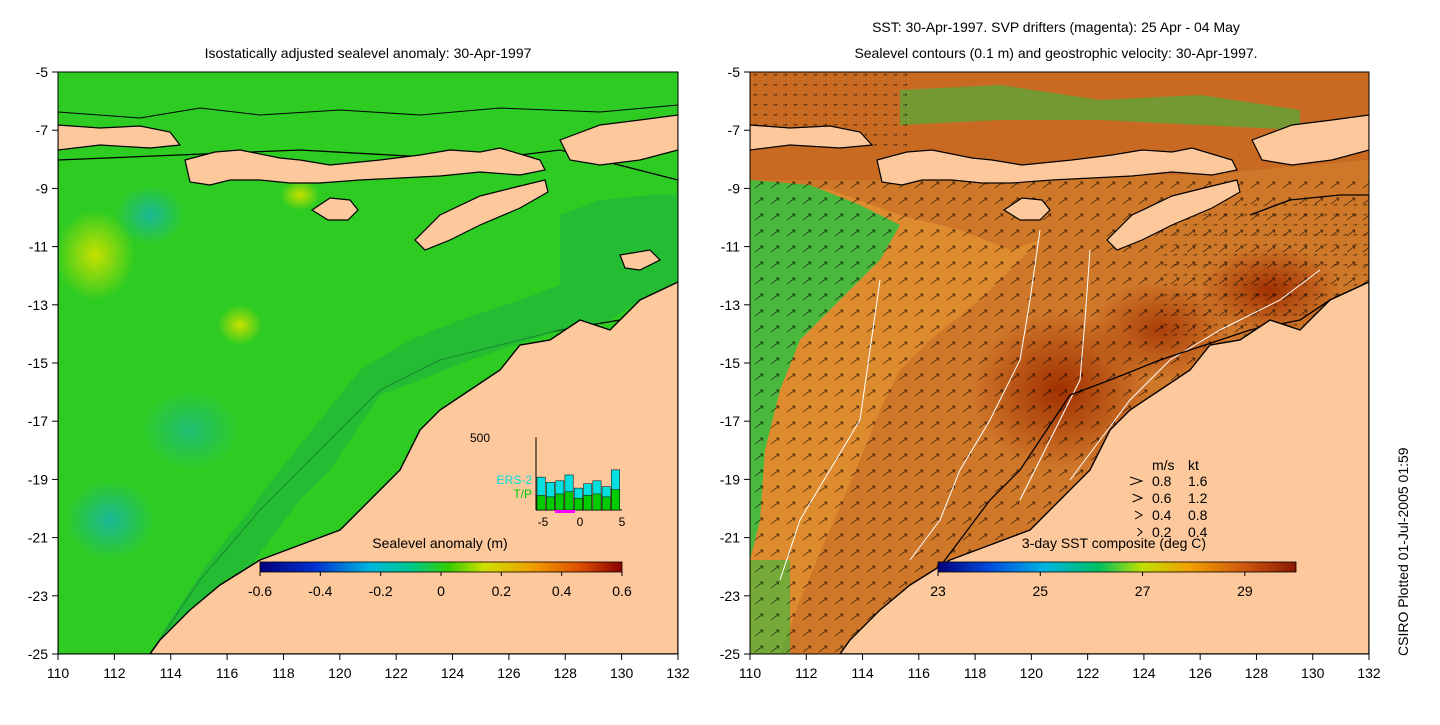 The image size is (1440, 725). What do you see at coordinates (481, 215) in the screenshot?
I see `timor-island` at bounding box center [481, 215].